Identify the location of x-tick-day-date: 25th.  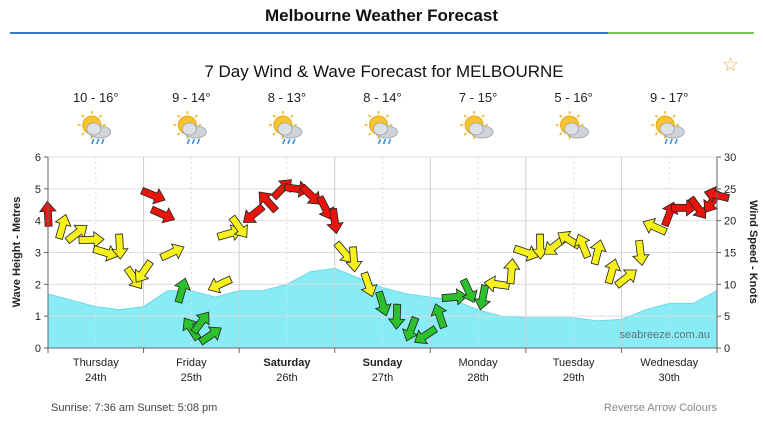
(191, 378).